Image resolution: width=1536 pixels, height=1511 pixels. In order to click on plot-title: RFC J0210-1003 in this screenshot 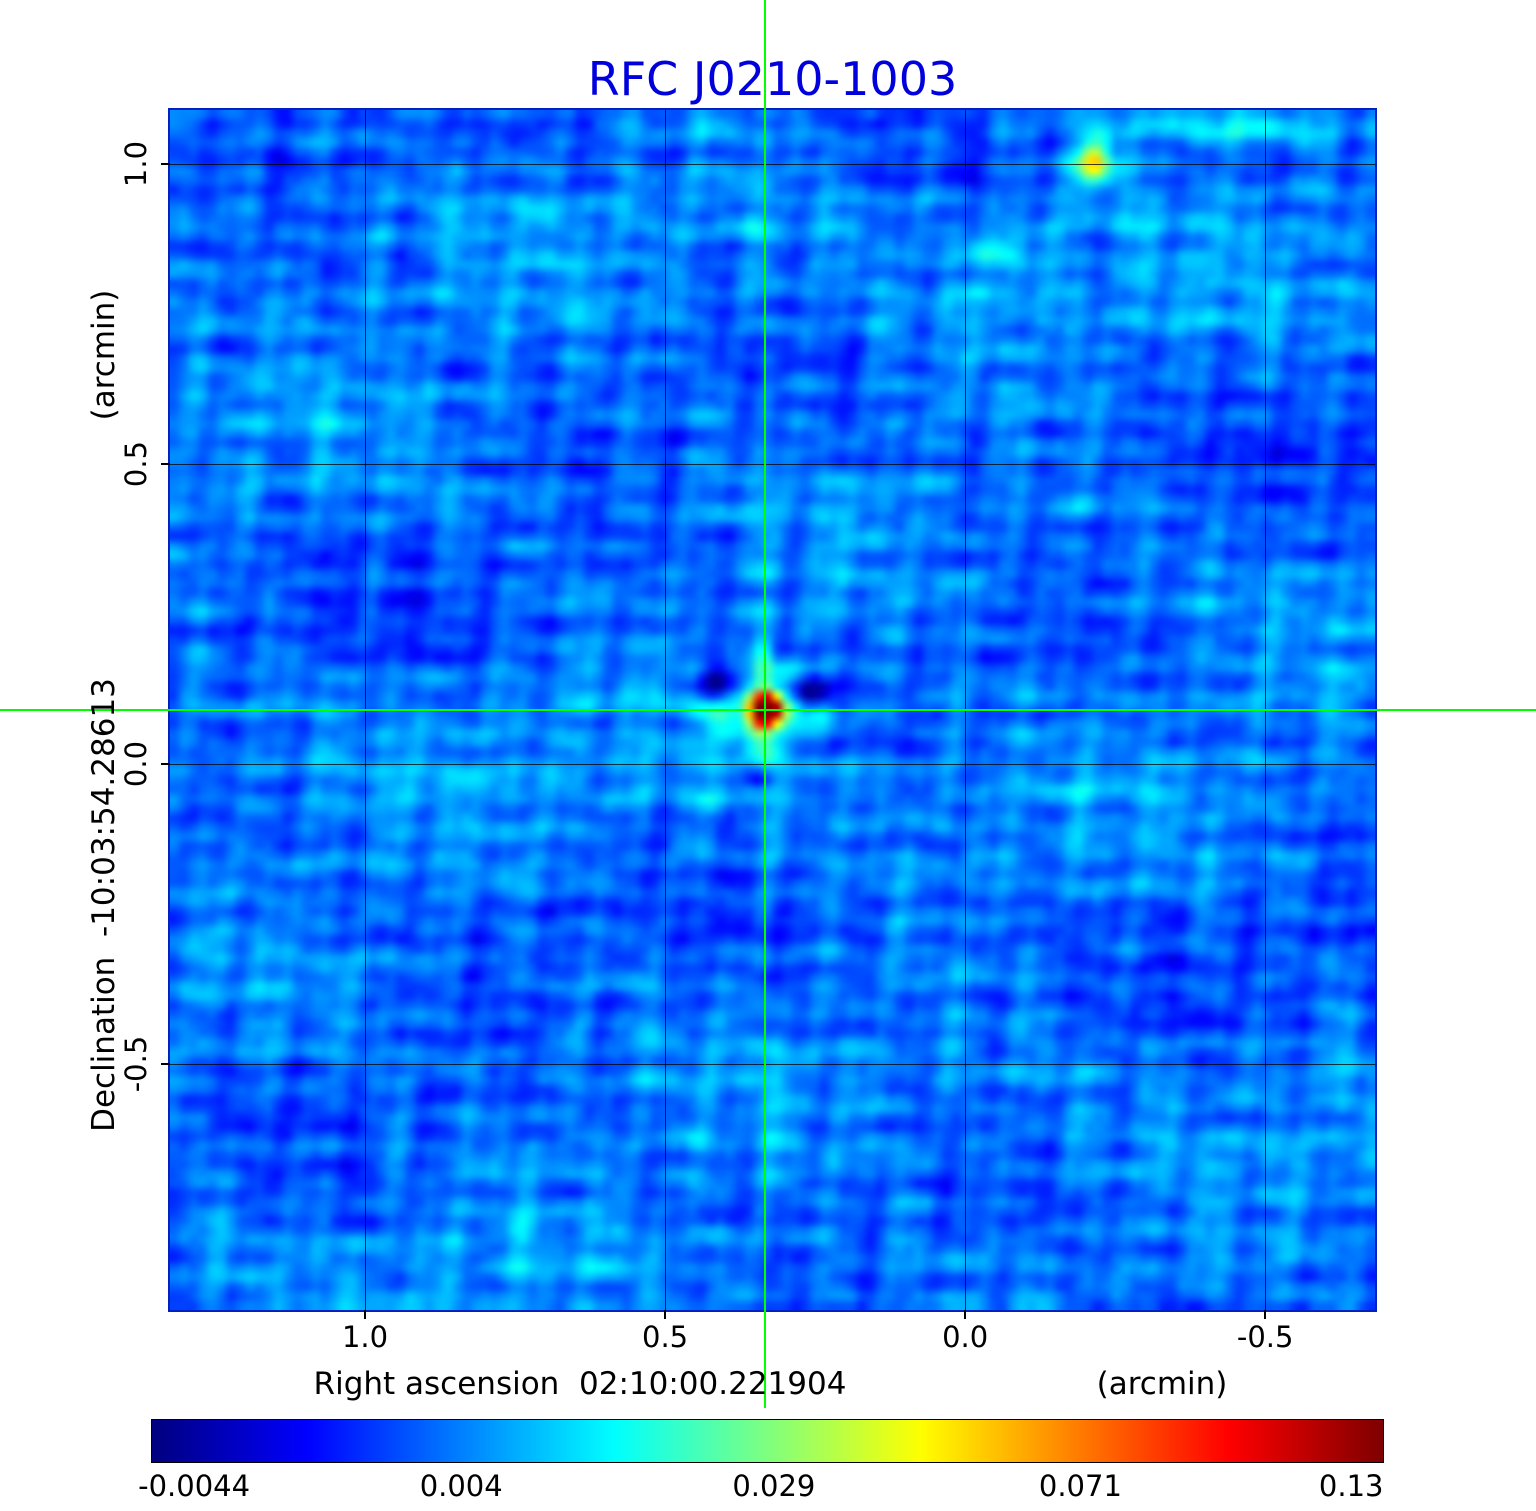, I will do `click(772, 79)`.